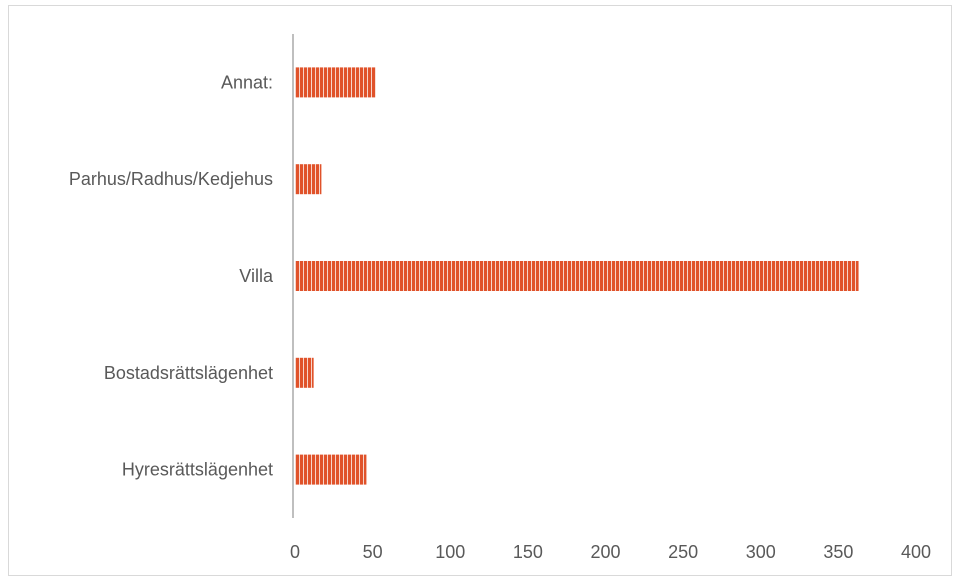 This screenshot has height=578, width=956. I want to click on x-tick-label: 400, so click(916, 552).